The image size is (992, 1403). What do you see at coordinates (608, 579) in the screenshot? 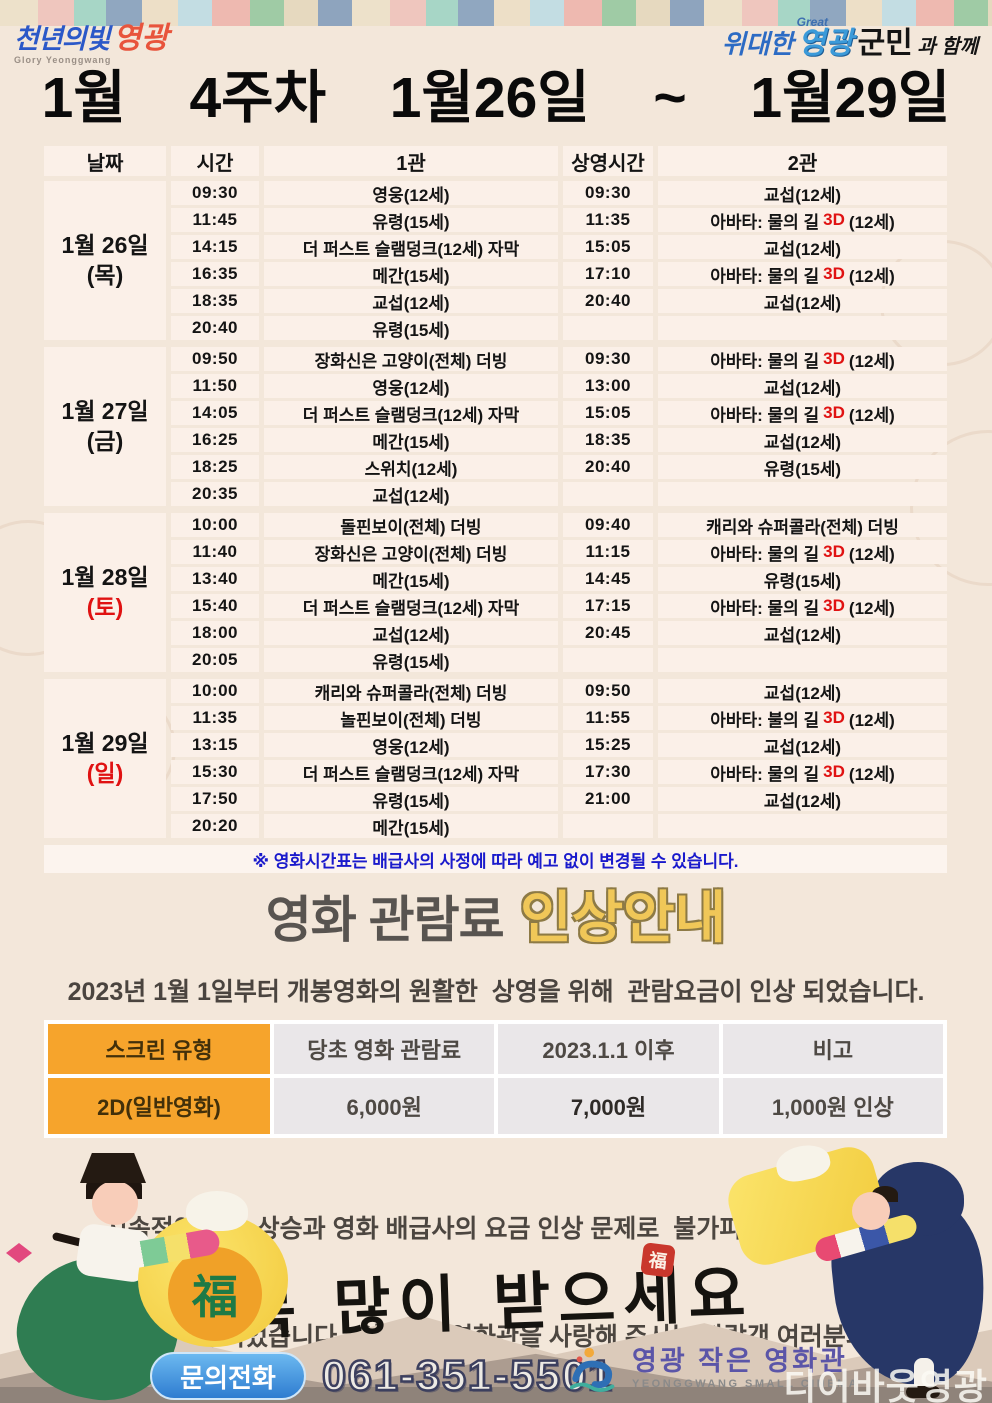
I see `screen2-time-cell: 14:45` at bounding box center [608, 579].